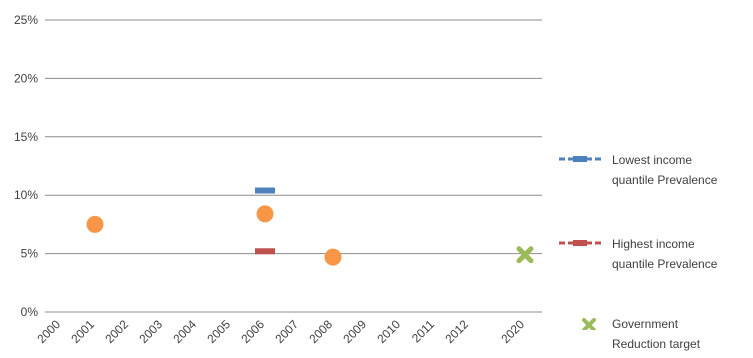 The image size is (753, 358). I want to click on y-tick-label: 15%, so click(26, 137).